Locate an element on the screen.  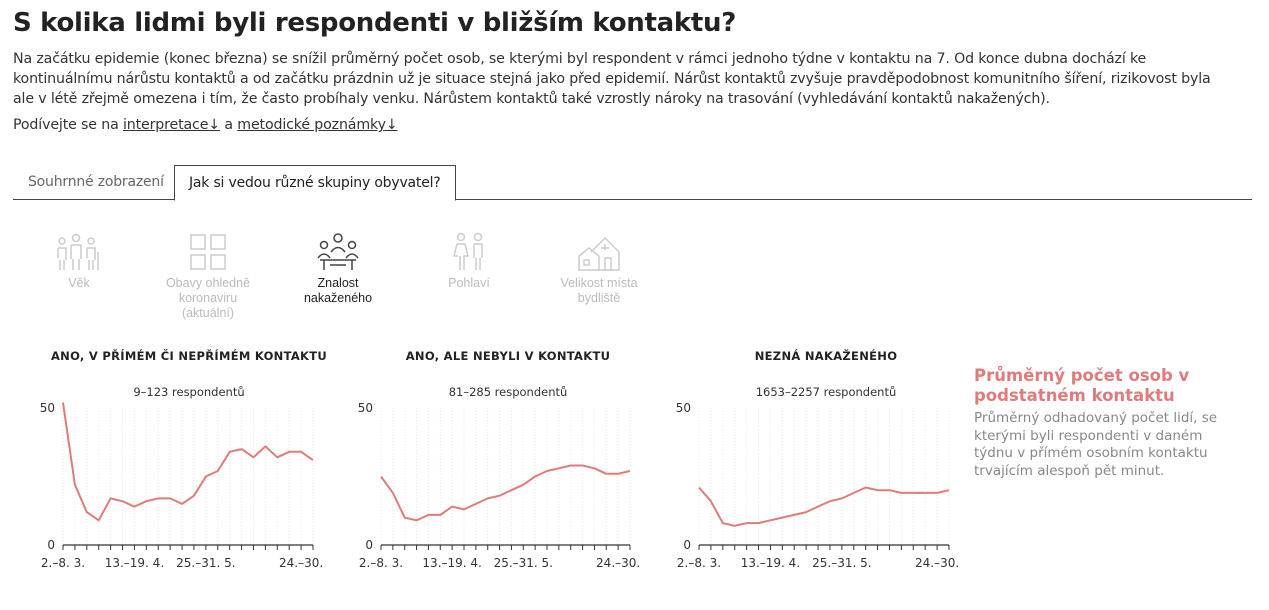
category-label: Velikost místa bydliště is located at coordinates (599, 290).